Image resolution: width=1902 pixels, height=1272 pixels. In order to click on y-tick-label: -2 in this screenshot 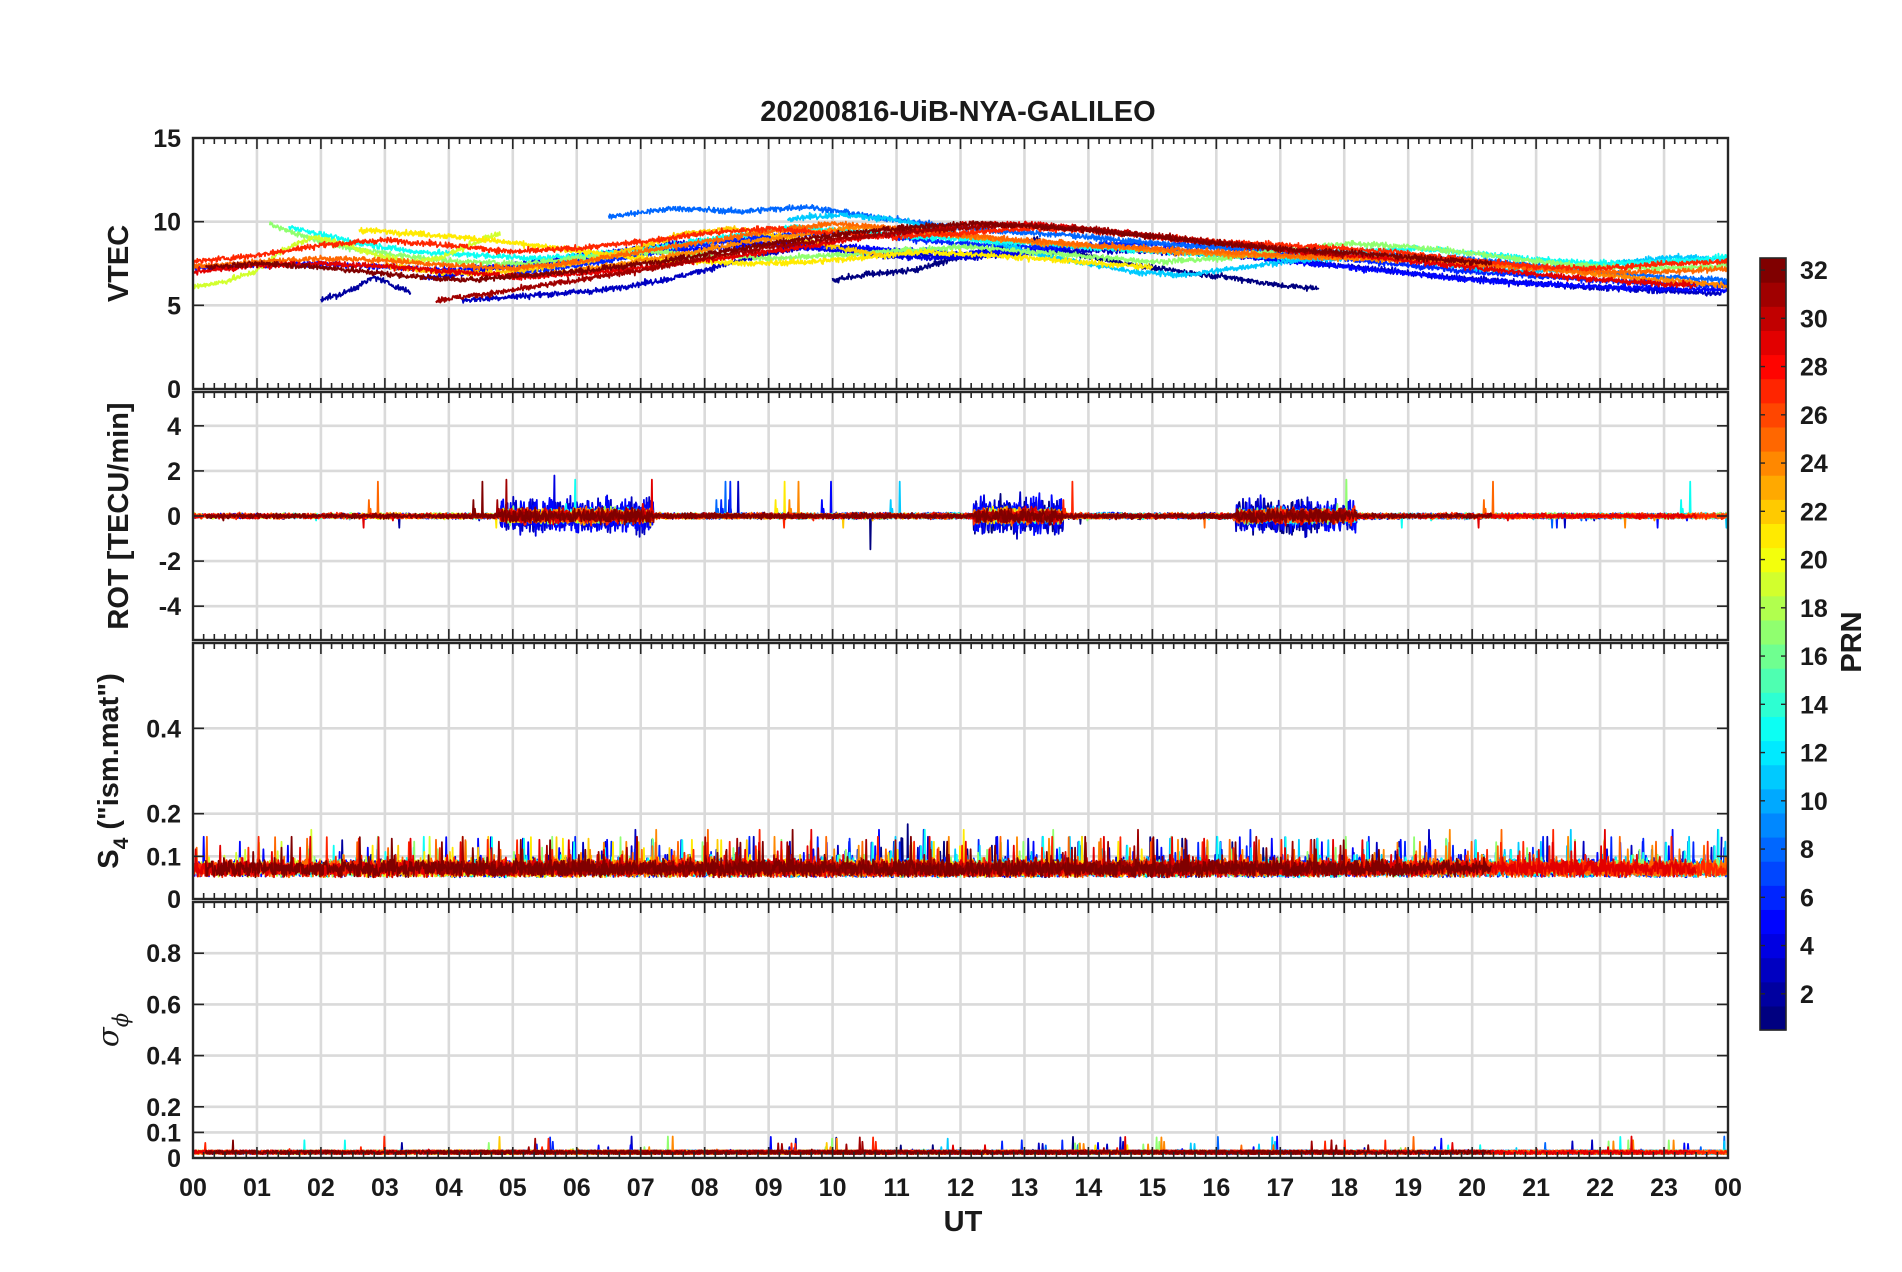, I will do `click(170, 562)`.